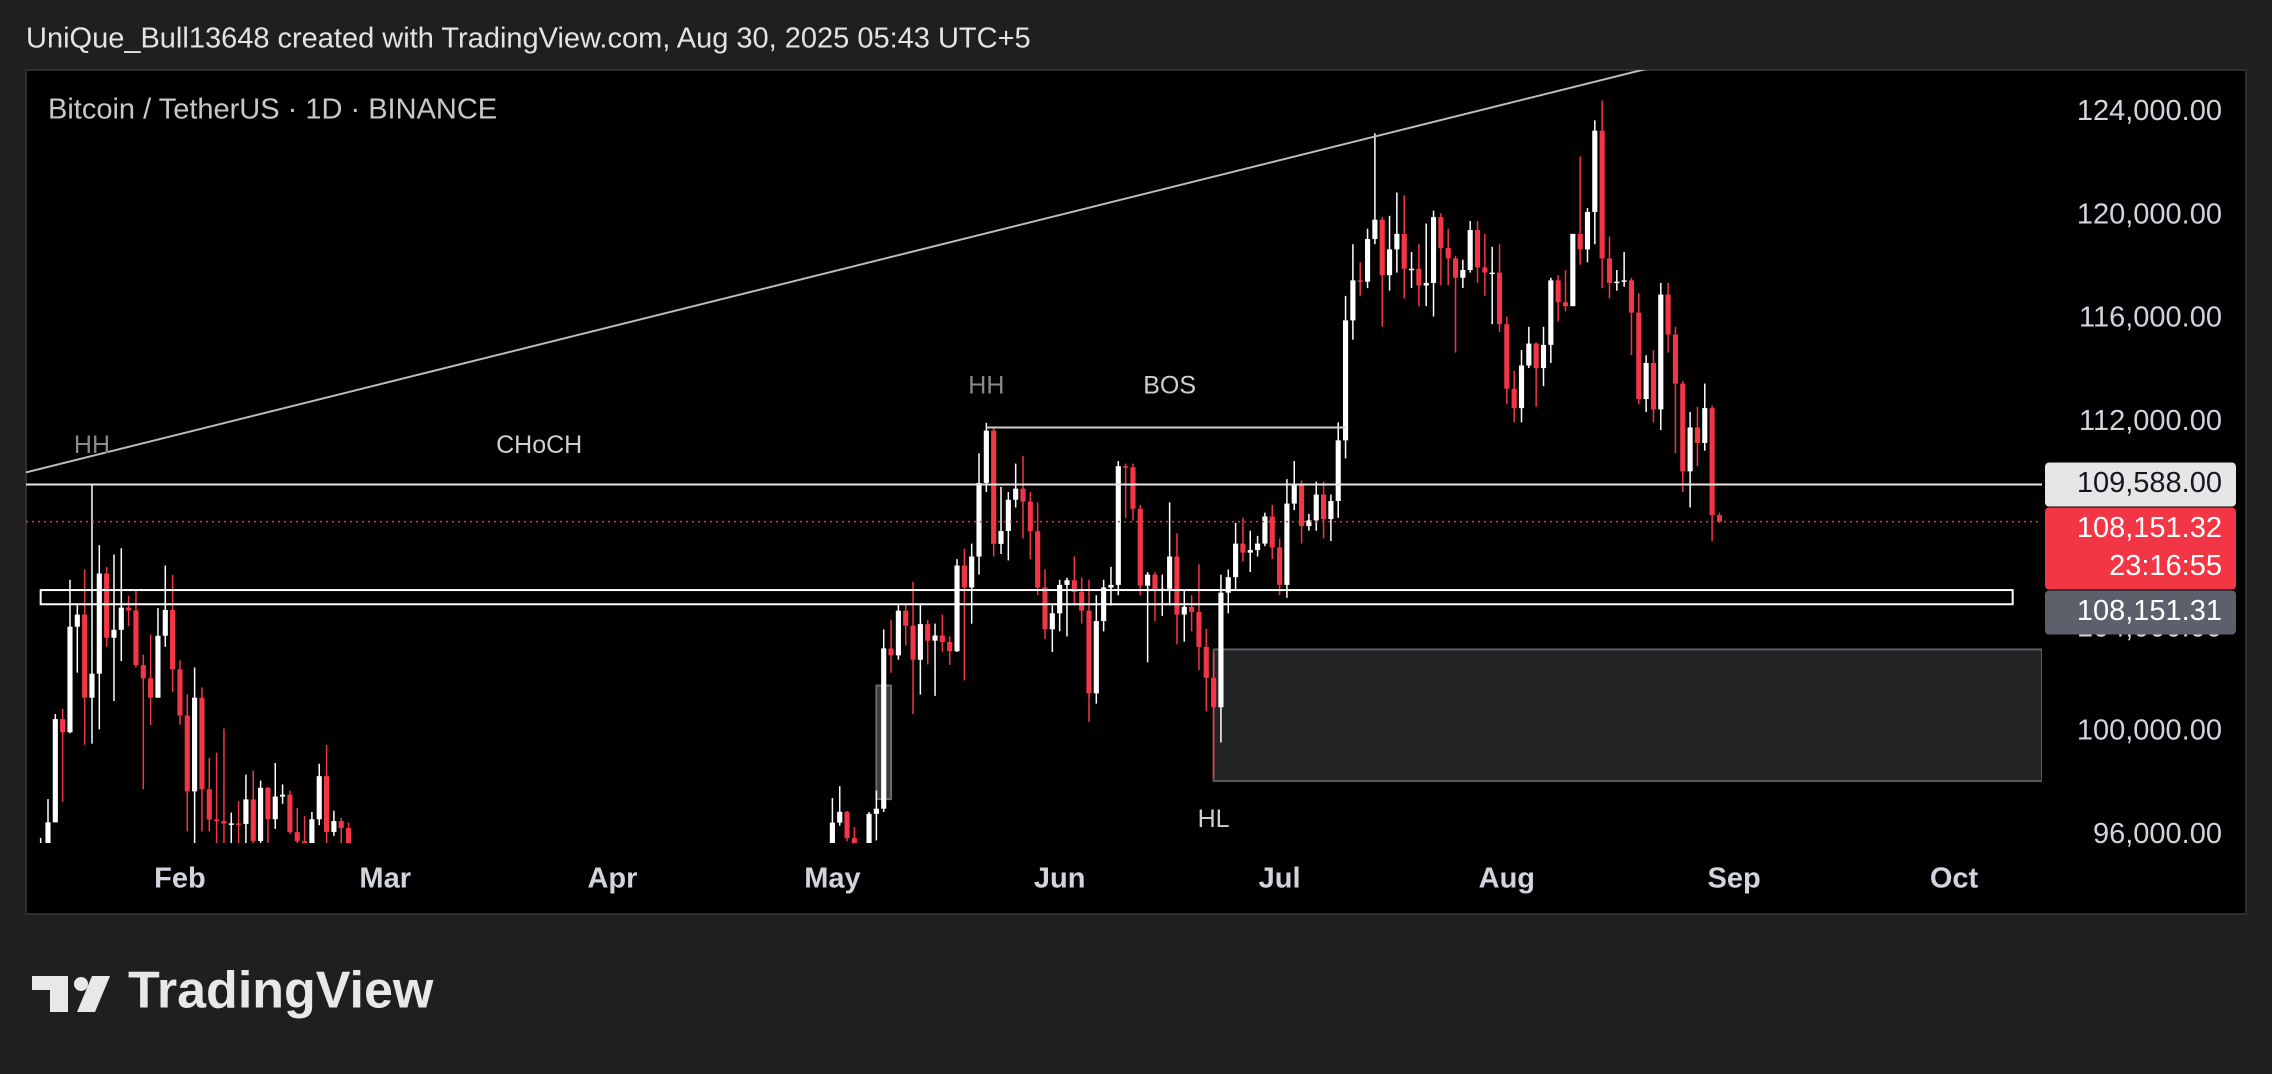 The width and height of the screenshot is (2272, 1074). Describe the element at coordinates (1060, 879) in the screenshot. I see `x-tick-label: Jun` at that location.